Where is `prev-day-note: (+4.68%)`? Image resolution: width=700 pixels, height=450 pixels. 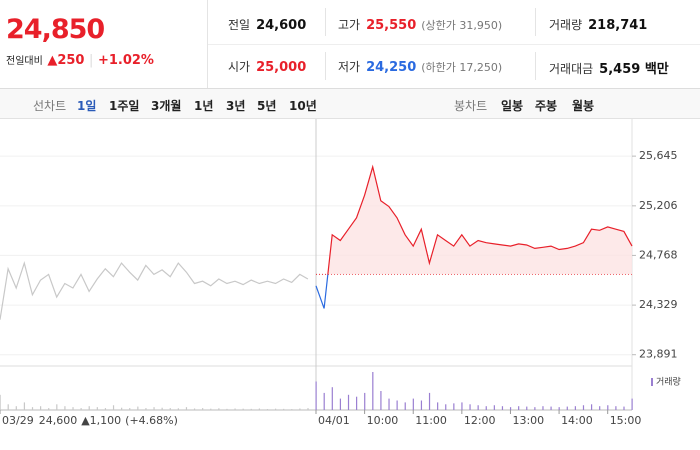
prev-day-note: (+4.68%) is located at coordinates (151, 420).